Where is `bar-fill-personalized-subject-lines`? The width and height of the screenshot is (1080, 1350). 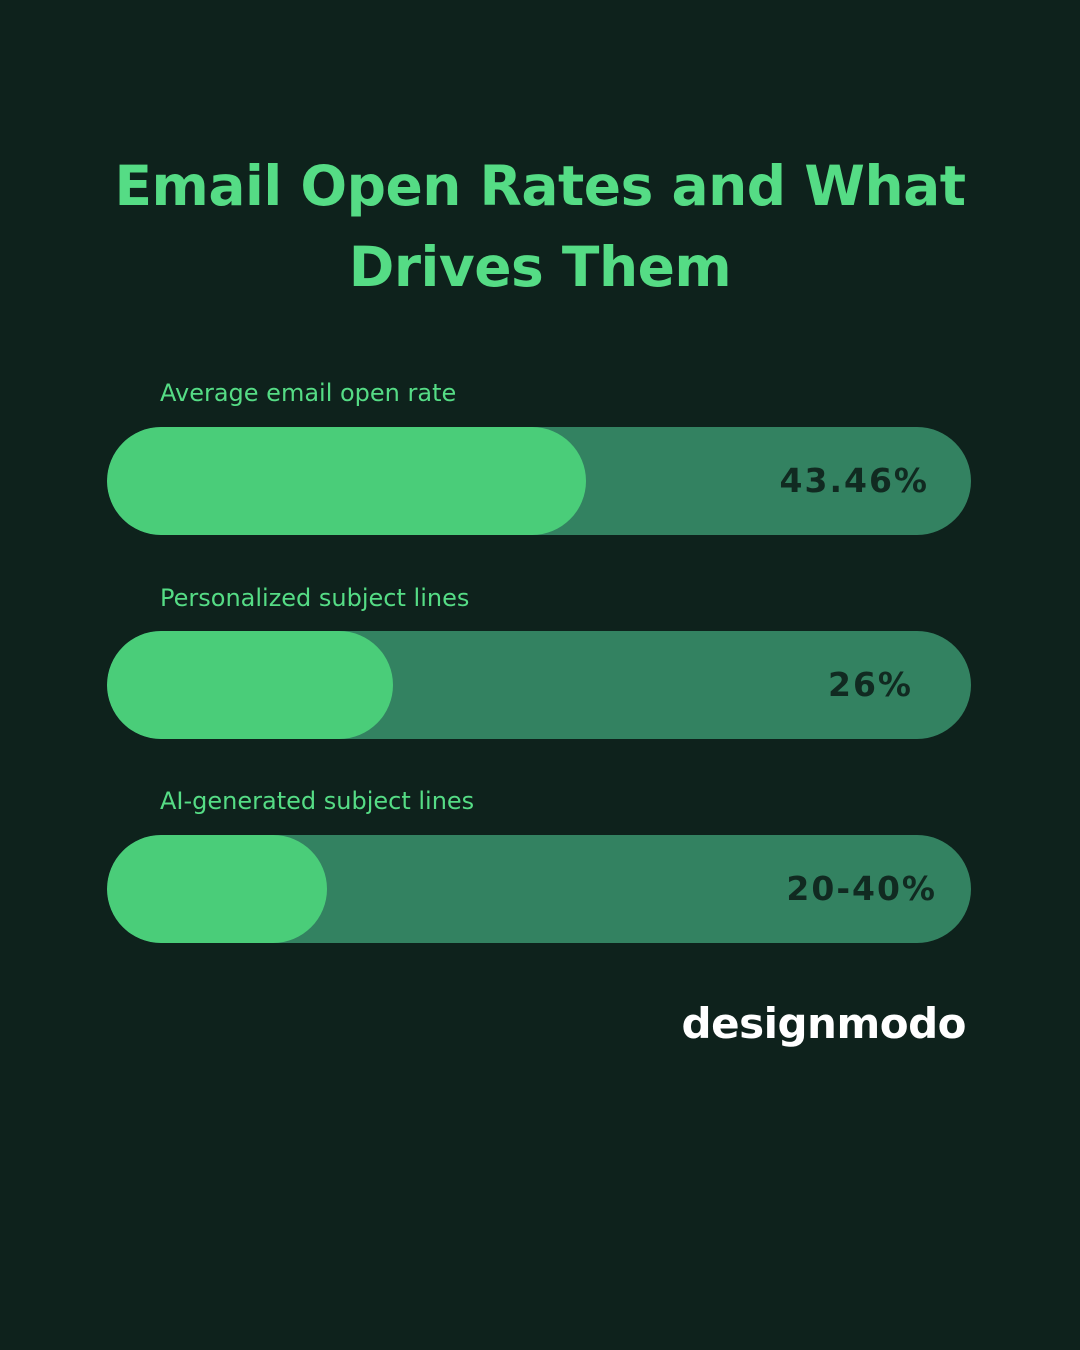
bar-fill-personalized-subject-lines is located at coordinates (250, 685).